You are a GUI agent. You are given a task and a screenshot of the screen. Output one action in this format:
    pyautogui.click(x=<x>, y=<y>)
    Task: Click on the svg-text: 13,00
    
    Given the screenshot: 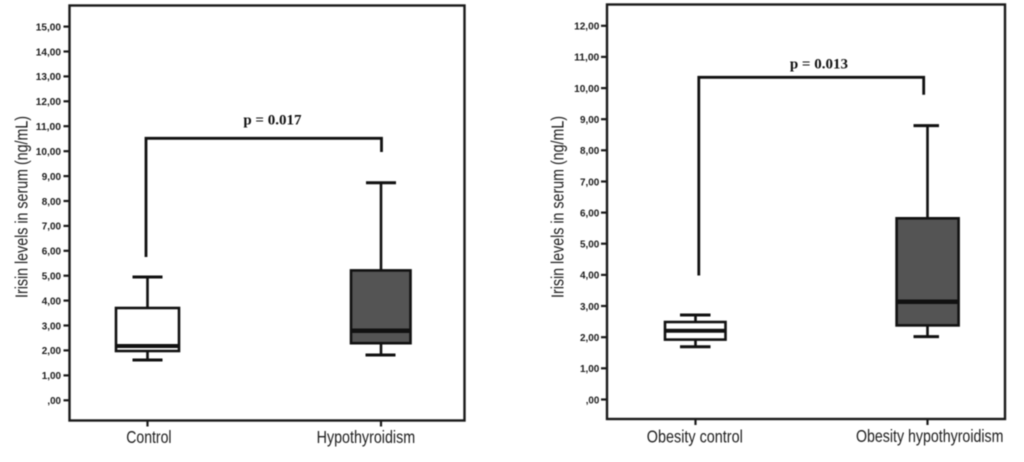 What is the action you would take?
    pyautogui.click(x=48, y=77)
    